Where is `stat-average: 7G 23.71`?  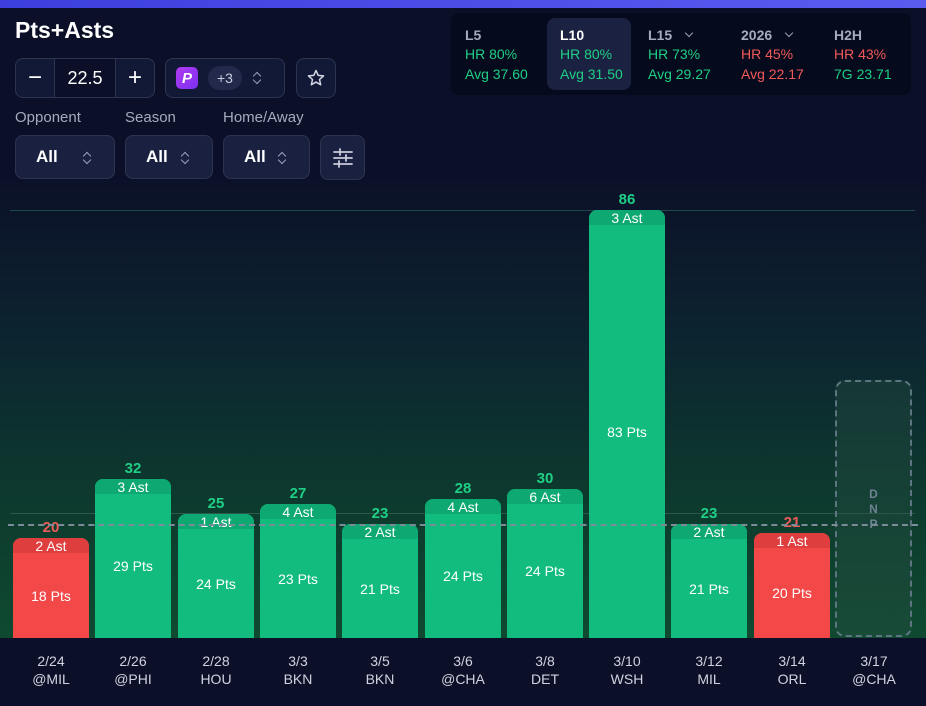
stat-average: 7G 23.71 is located at coordinates (863, 74).